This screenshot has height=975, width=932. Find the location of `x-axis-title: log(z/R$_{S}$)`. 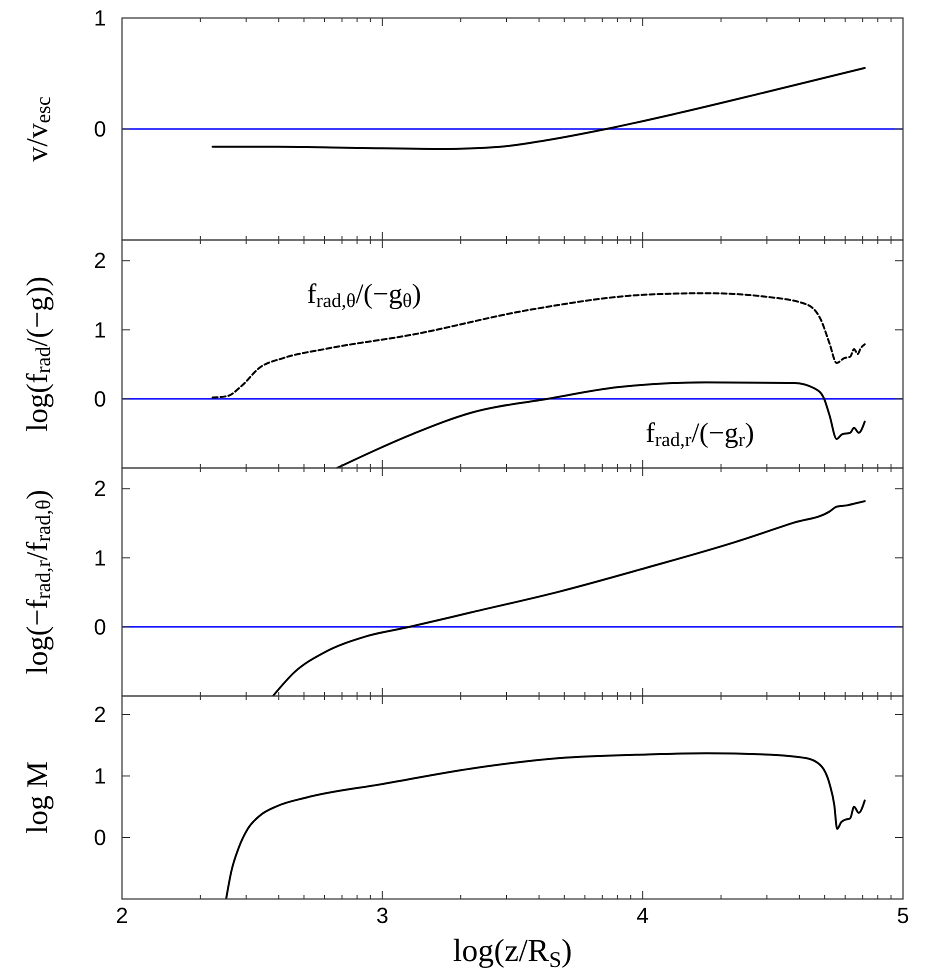

x-axis-title: log(z/R$_{S}$) is located at coordinates (512, 952).